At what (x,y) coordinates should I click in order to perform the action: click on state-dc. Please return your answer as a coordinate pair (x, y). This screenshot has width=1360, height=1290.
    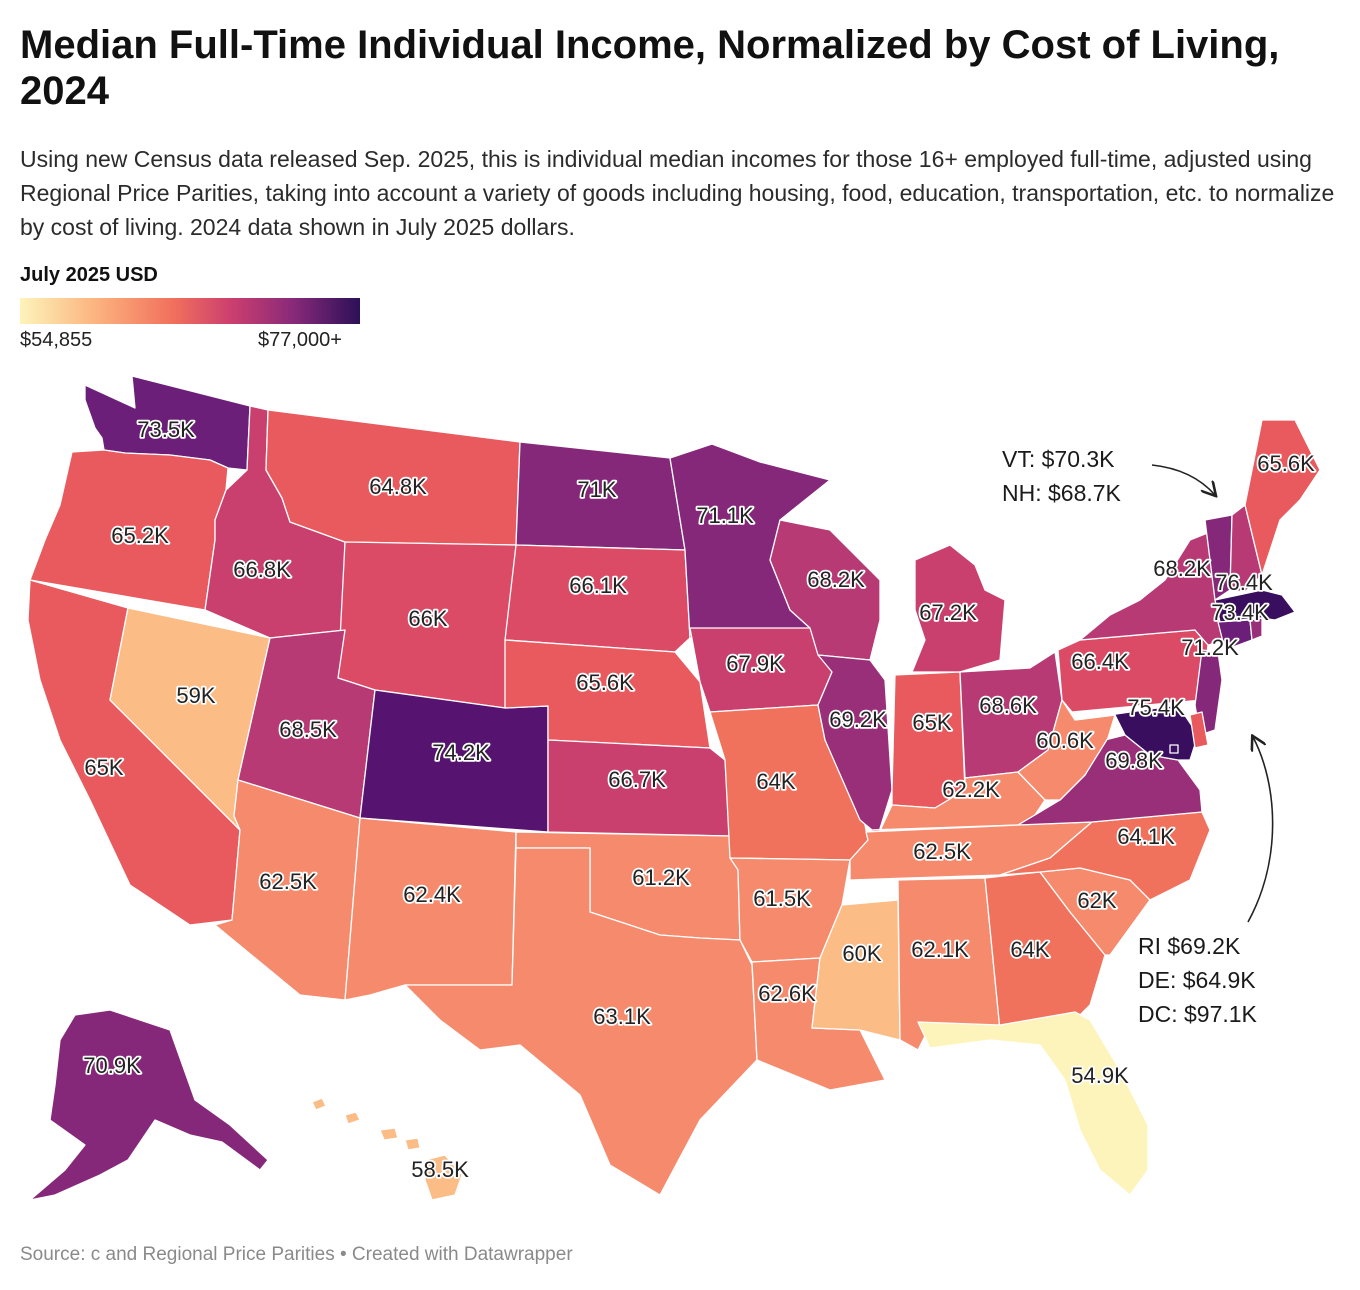
    Looking at the image, I should click on (1174, 749).